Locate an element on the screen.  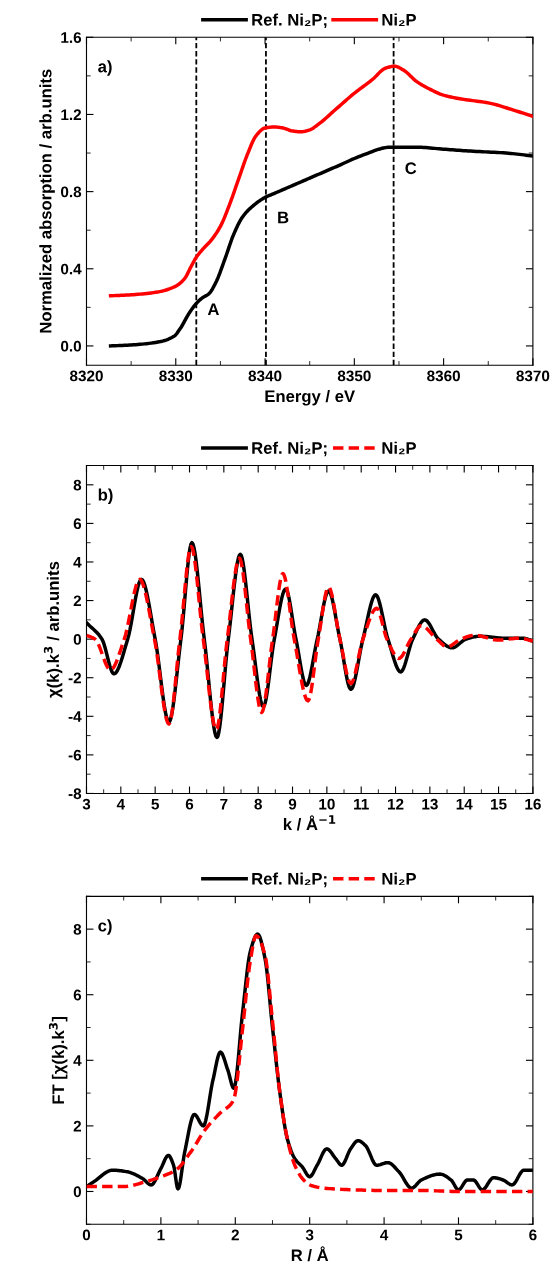
annotation: b) is located at coordinates (105, 496).